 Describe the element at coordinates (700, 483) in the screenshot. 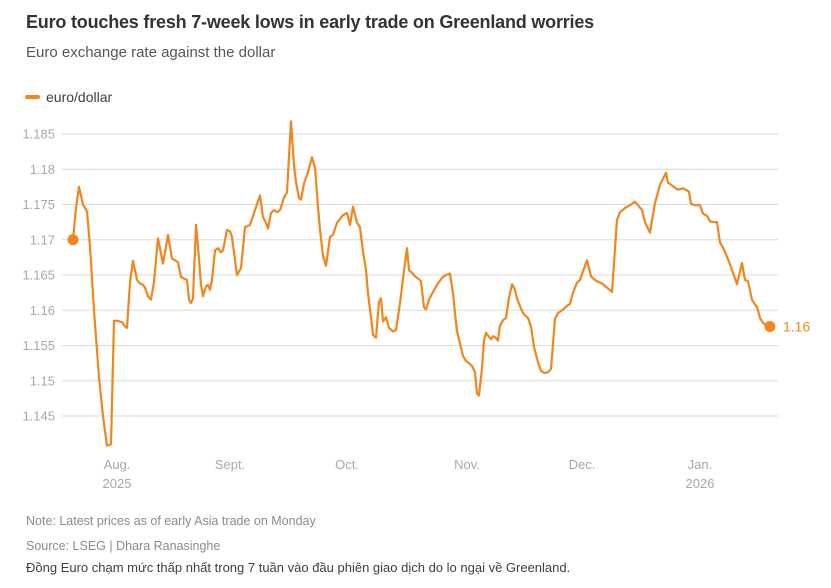

I see `x-tick-year-label: 2026` at that location.